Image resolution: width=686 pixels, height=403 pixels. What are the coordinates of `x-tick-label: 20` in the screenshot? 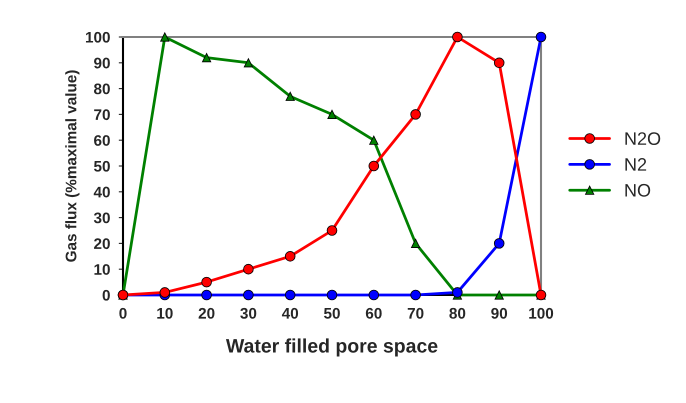 It's located at (206, 313).